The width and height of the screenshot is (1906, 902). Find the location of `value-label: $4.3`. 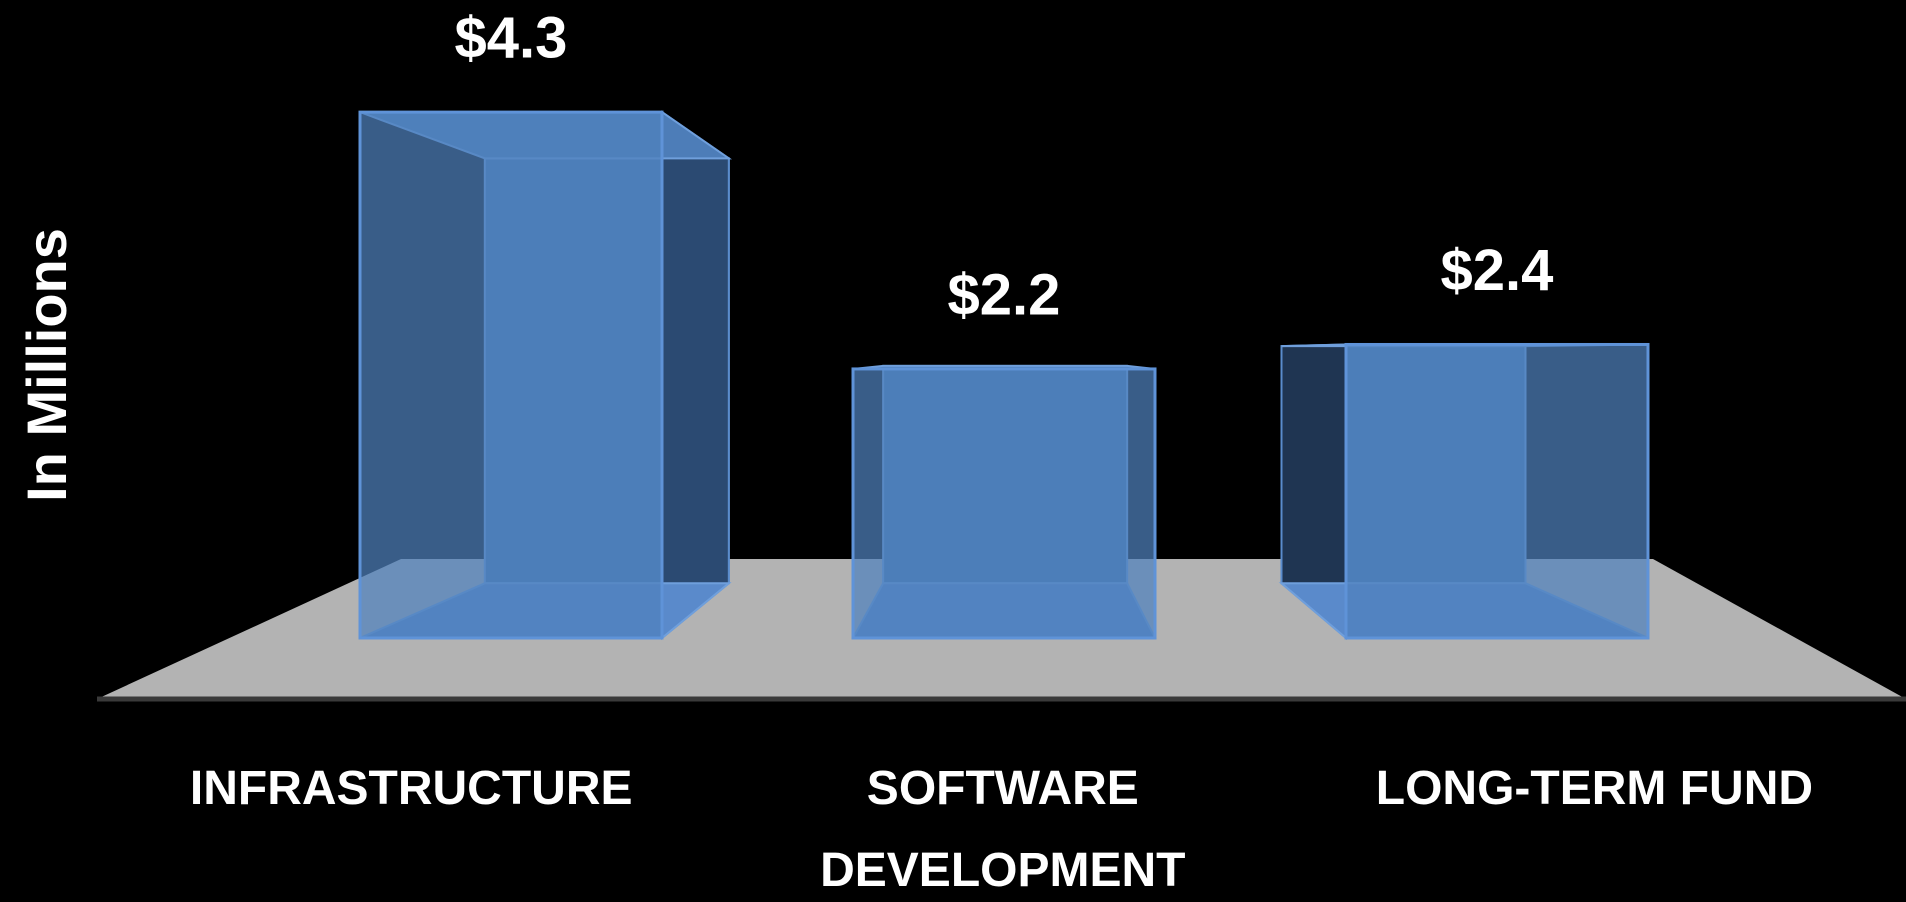

value-label: $4.3 is located at coordinates (511, 37).